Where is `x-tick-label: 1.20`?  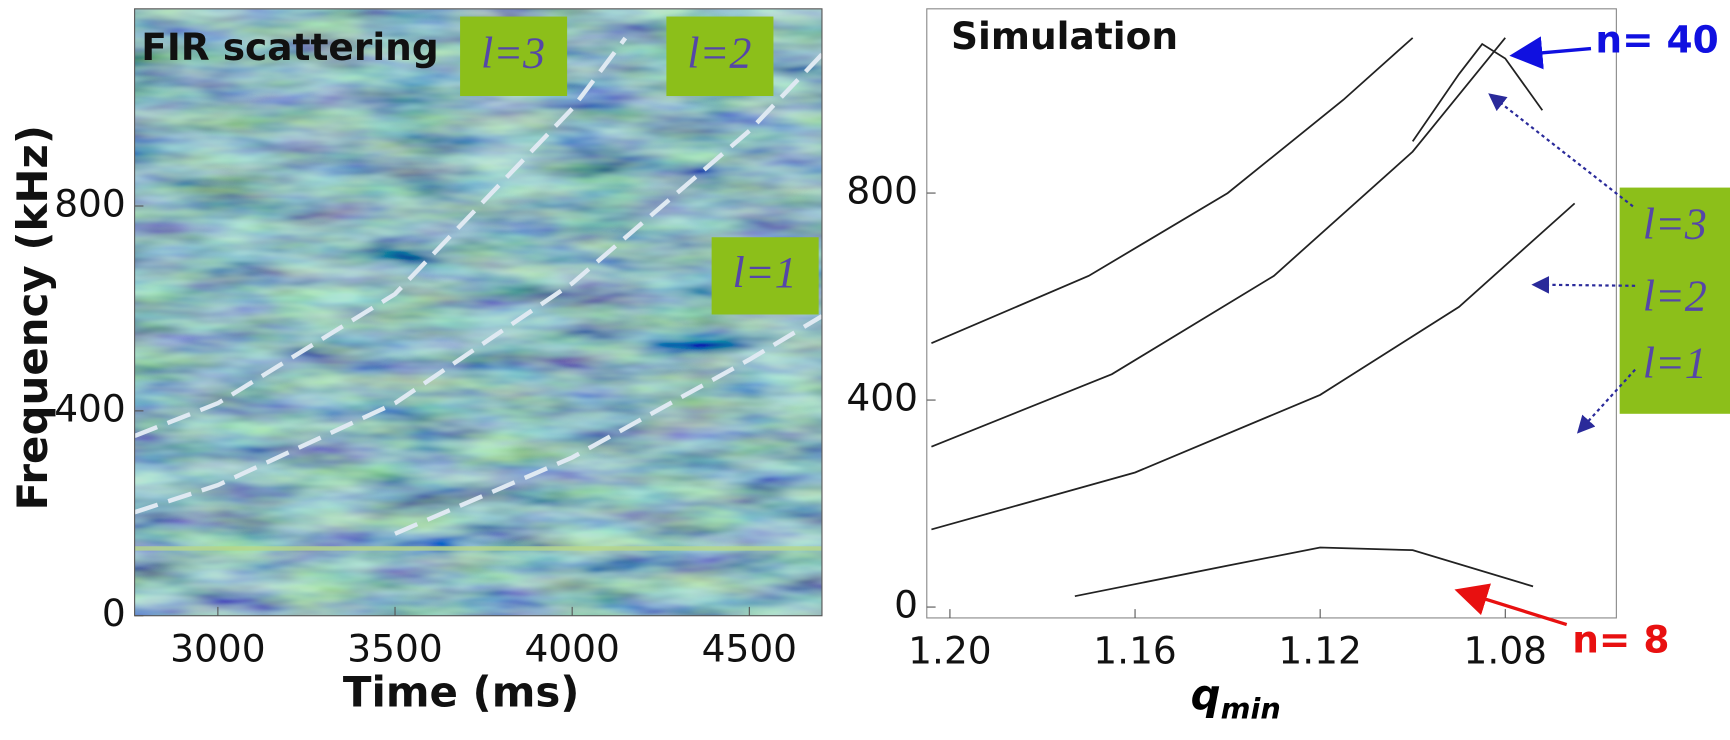
x-tick-label: 1.20 is located at coordinates (949, 651).